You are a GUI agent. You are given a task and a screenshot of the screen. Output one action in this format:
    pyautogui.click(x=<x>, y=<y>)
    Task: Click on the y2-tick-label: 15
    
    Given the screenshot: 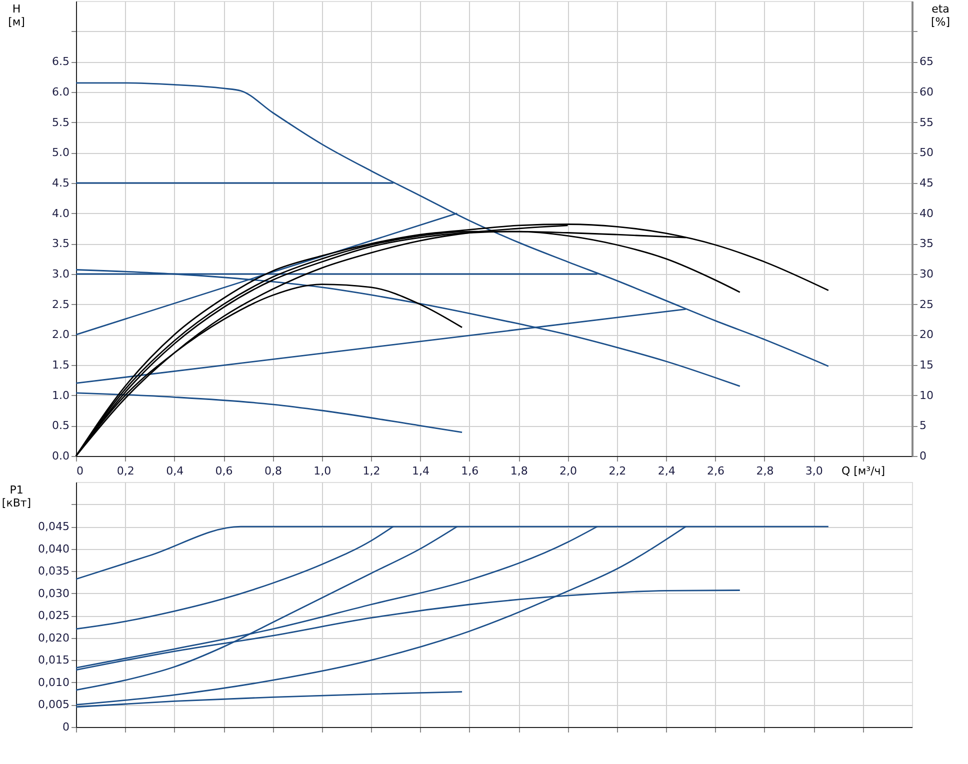 What is the action you would take?
    pyautogui.click(x=927, y=365)
    